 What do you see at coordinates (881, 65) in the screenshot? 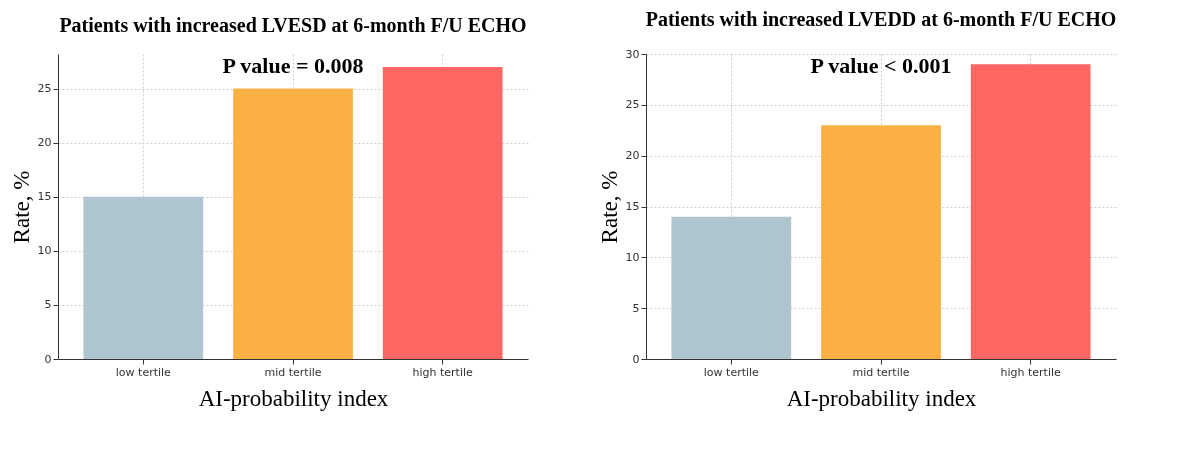
I see `annotation: P value < 0.001` at bounding box center [881, 65].